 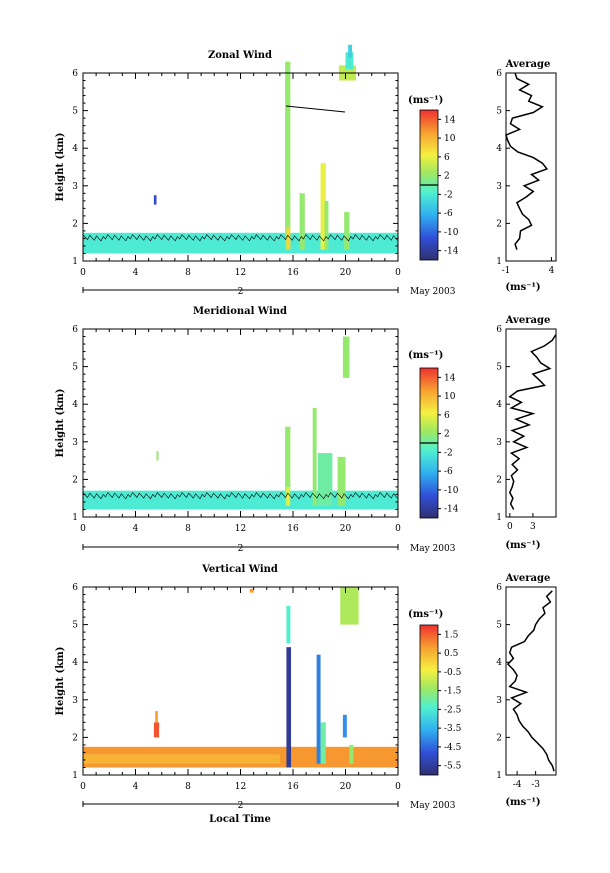 What do you see at coordinates (60, 681) in the screenshot?
I see `vertical-y-axis-label: Height (km)` at bounding box center [60, 681].